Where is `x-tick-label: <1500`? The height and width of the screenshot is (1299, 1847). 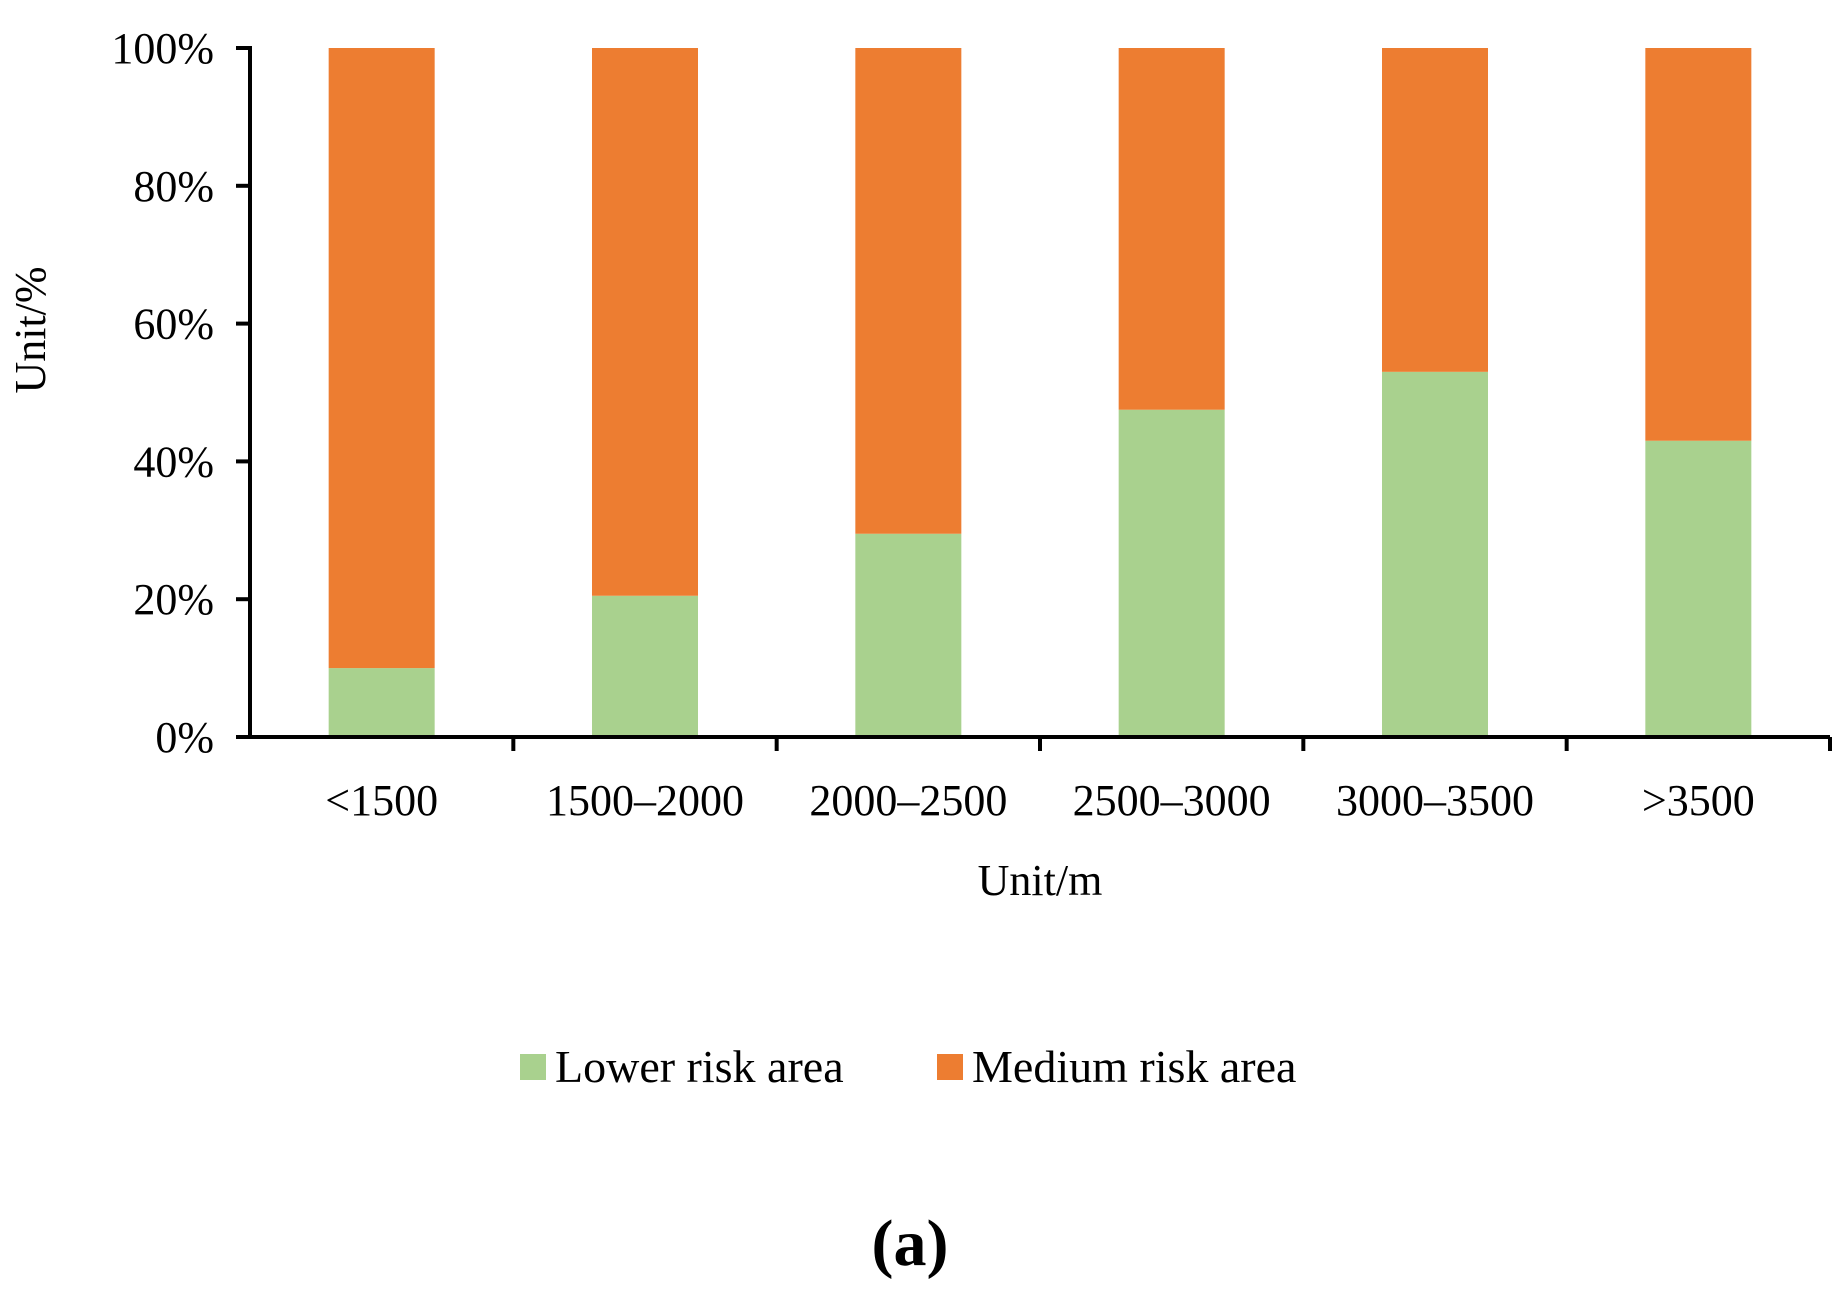 x-tick-label: <1500 is located at coordinates (381, 800).